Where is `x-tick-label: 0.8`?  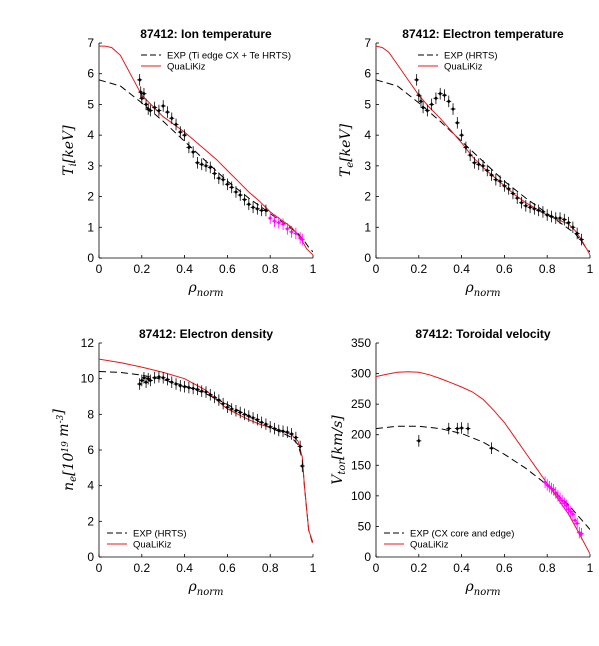 x-tick-label: 0.8 is located at coordinates (270, 269).